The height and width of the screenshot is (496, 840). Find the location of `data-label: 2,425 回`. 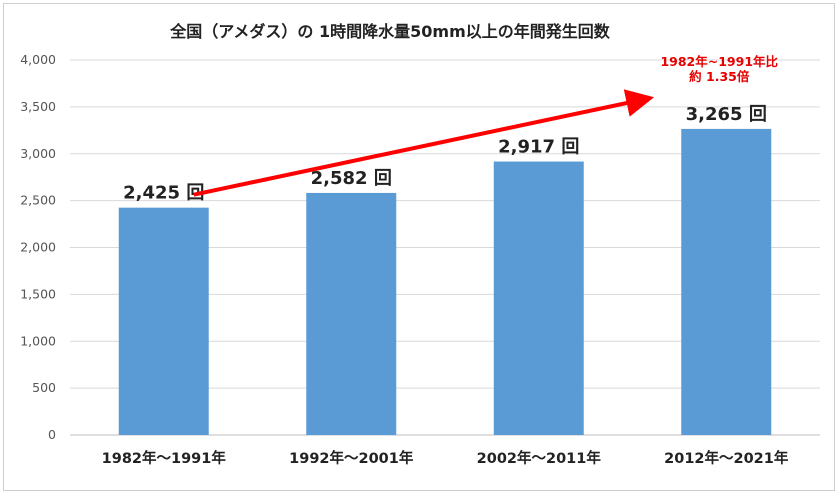

data-label: 2,425 回 is located at coordinates (163, 193).